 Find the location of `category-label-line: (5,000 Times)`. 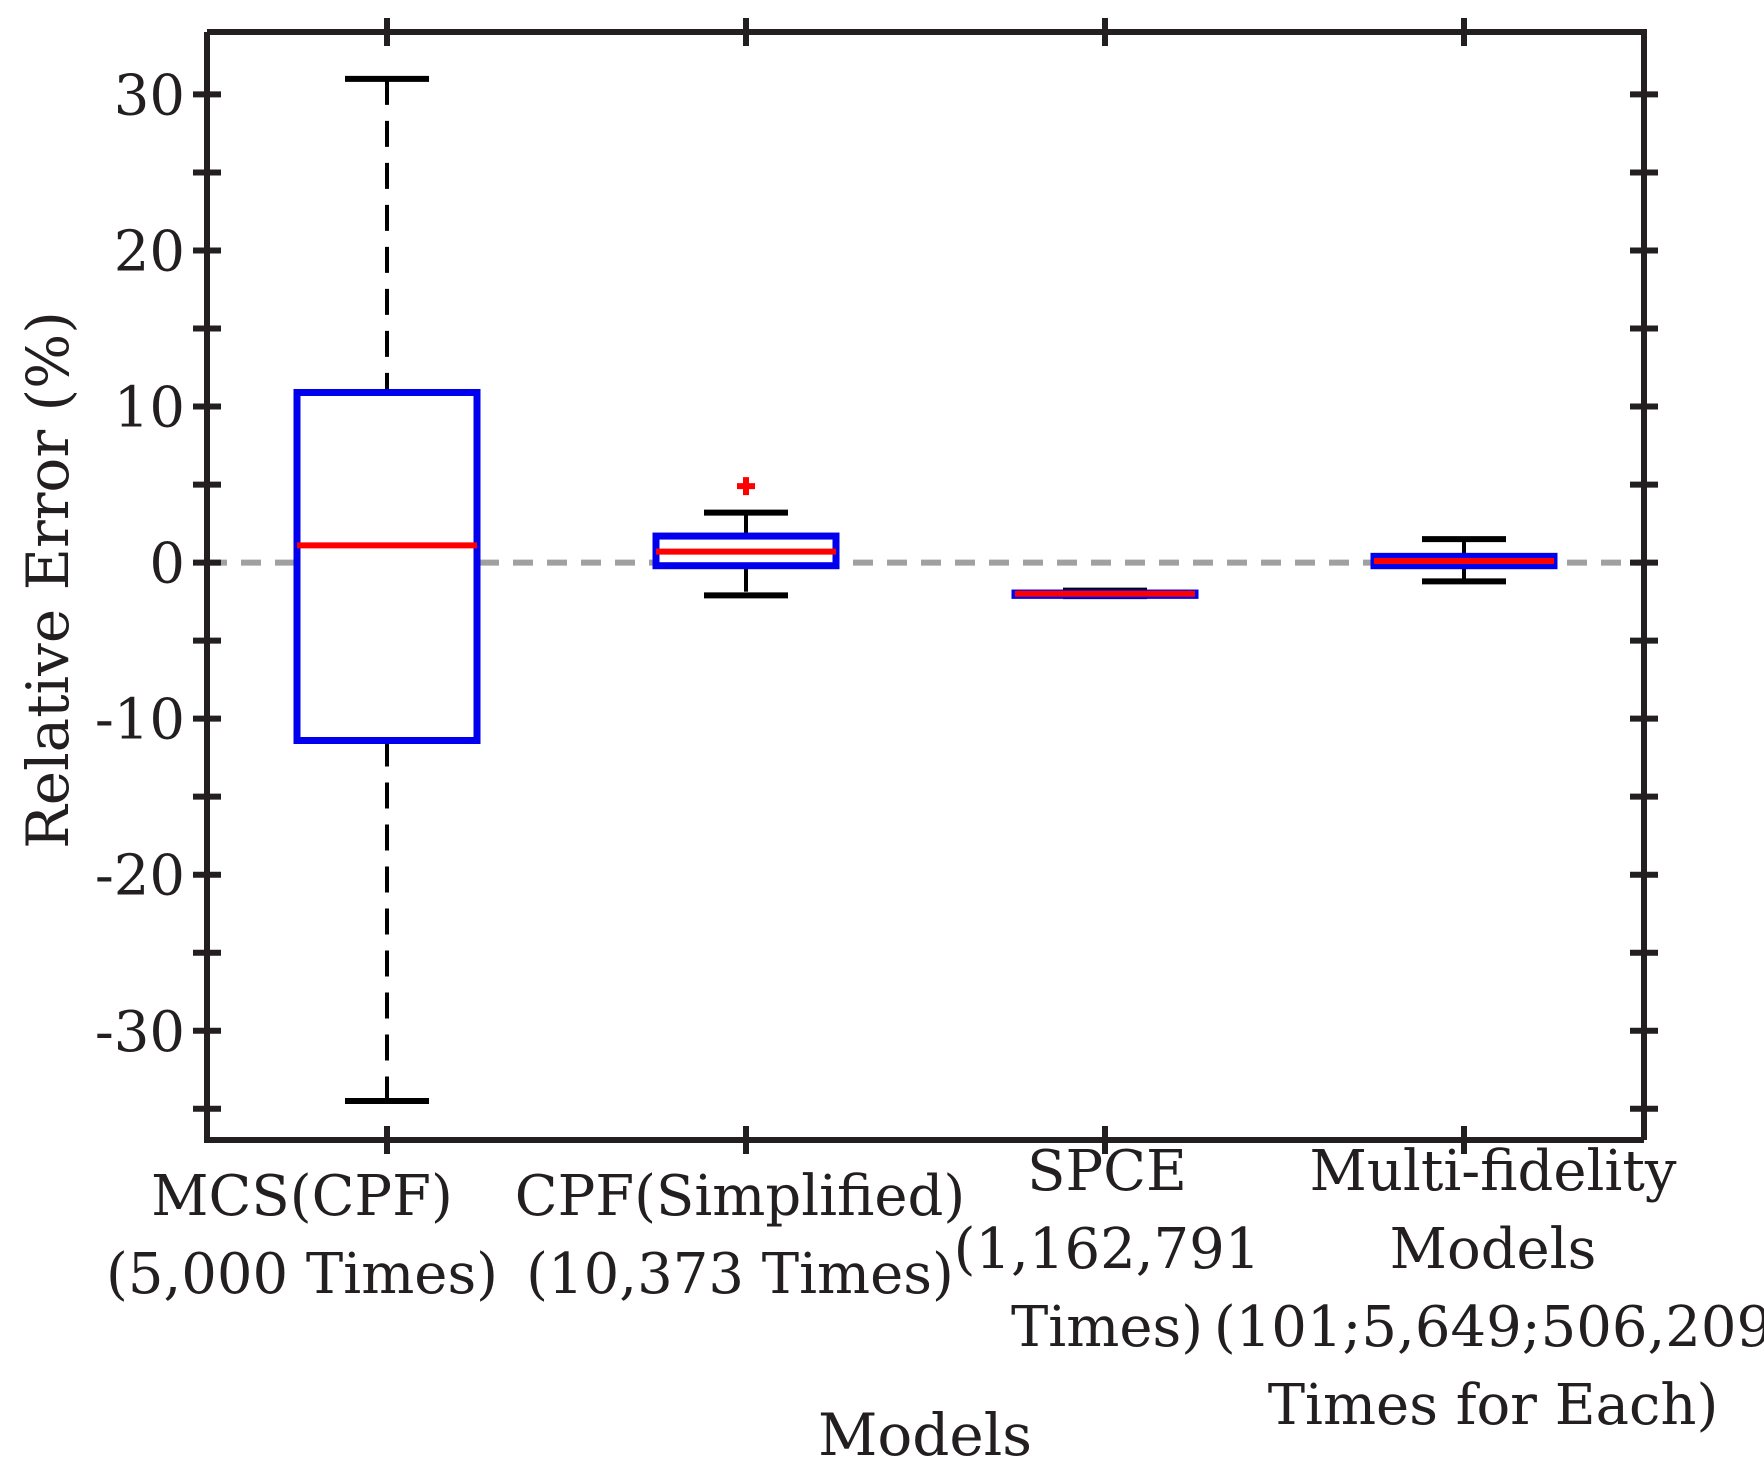

category-label-line: (5,000 Times) is located at coordinates (302, 1274).